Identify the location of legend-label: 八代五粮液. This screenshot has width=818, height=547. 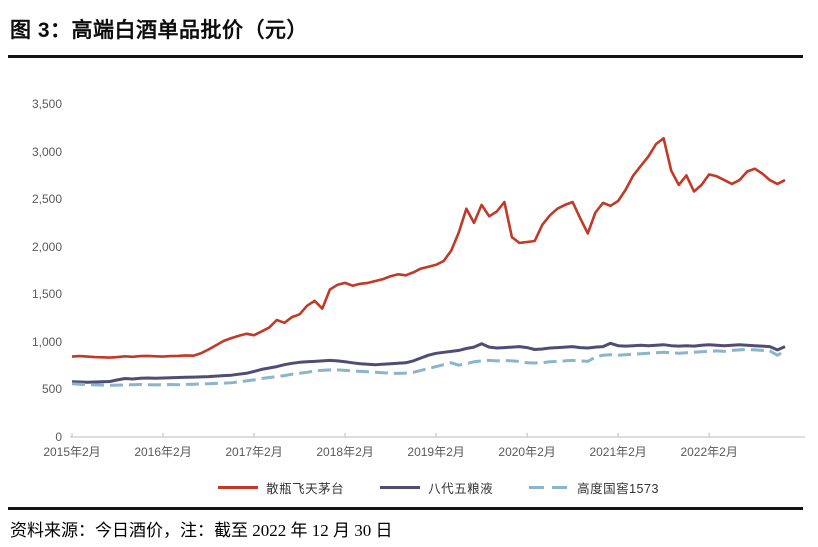
(461, 489).